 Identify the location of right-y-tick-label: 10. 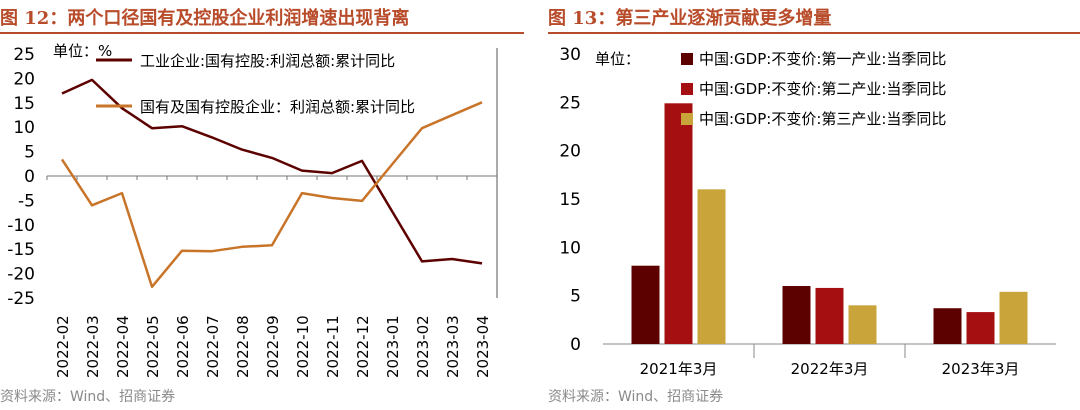
(570, 248).